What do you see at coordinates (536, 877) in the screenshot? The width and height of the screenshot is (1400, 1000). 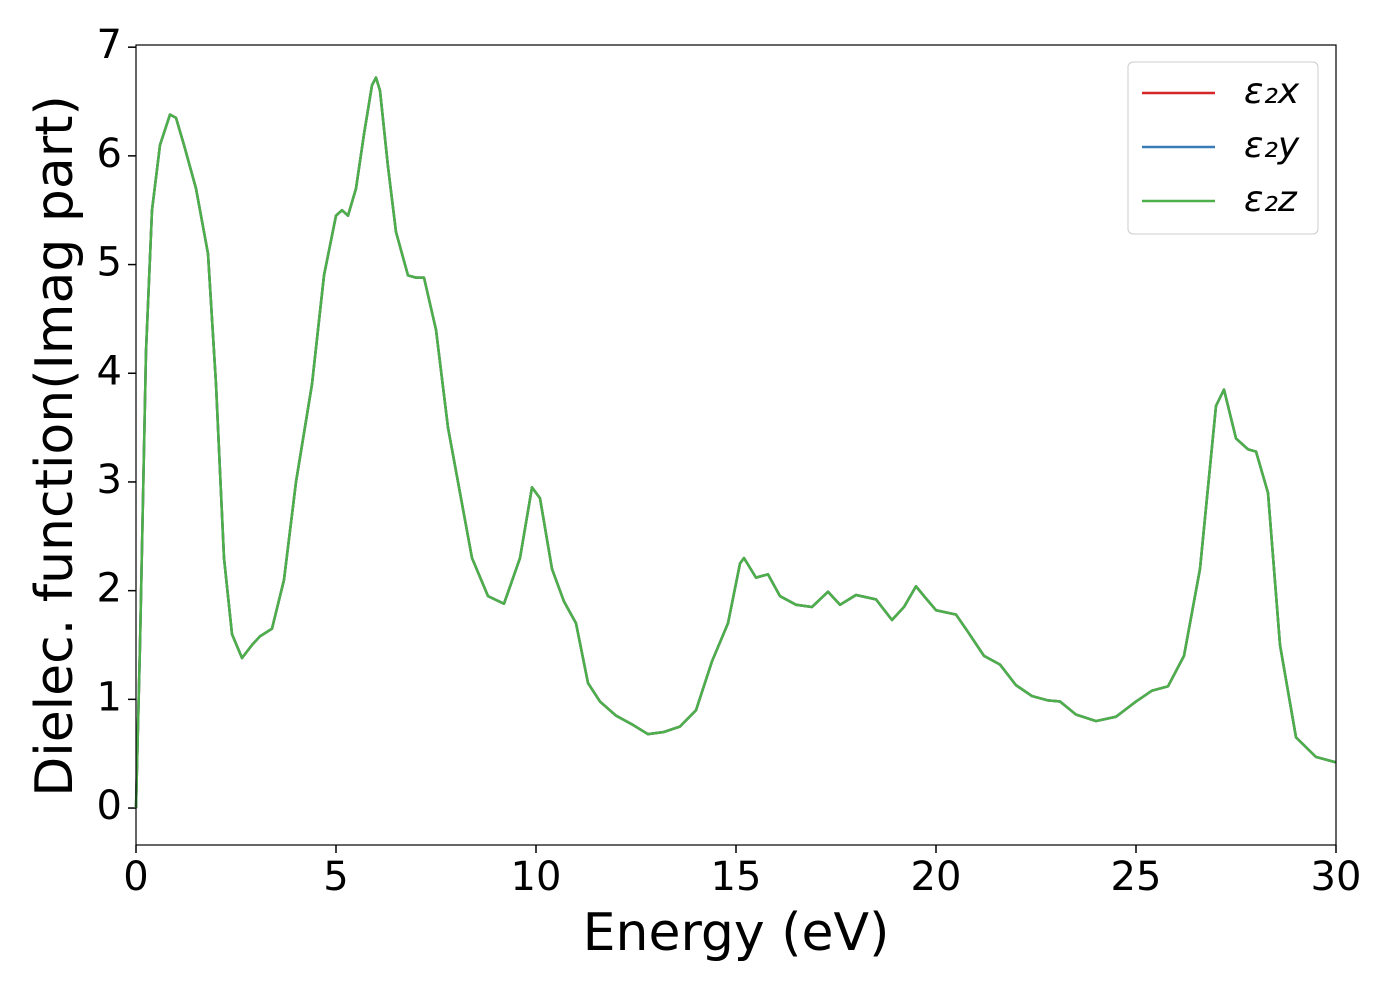 I see `x-tick-label: 10` at bounding box center [536, 877].